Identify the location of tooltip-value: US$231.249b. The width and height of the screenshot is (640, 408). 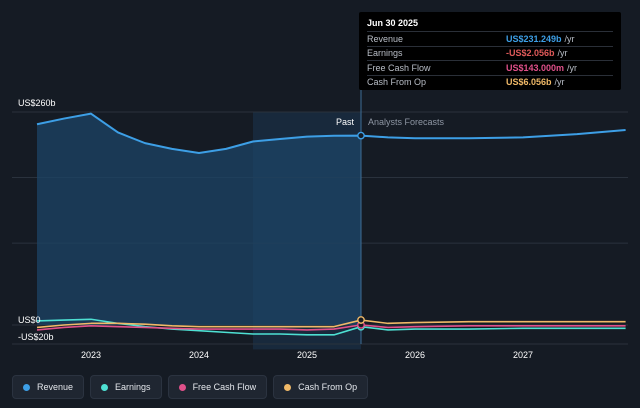
(534, 38).